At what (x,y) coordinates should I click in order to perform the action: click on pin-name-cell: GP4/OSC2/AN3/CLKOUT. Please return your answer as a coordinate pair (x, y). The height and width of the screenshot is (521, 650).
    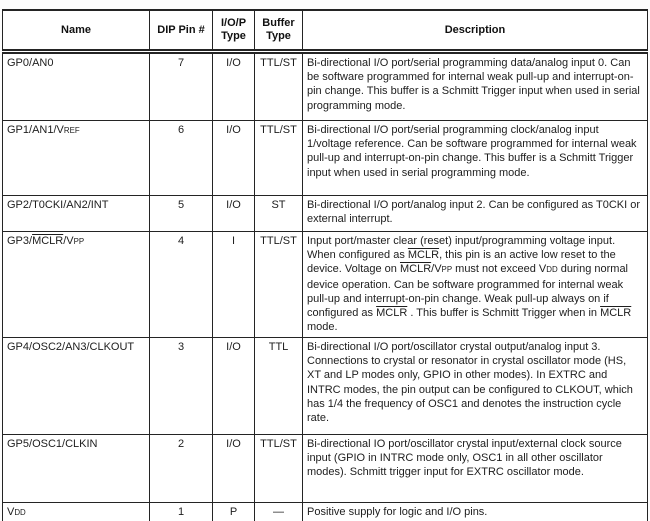
    Looking at the image, I should click on (76, 386).